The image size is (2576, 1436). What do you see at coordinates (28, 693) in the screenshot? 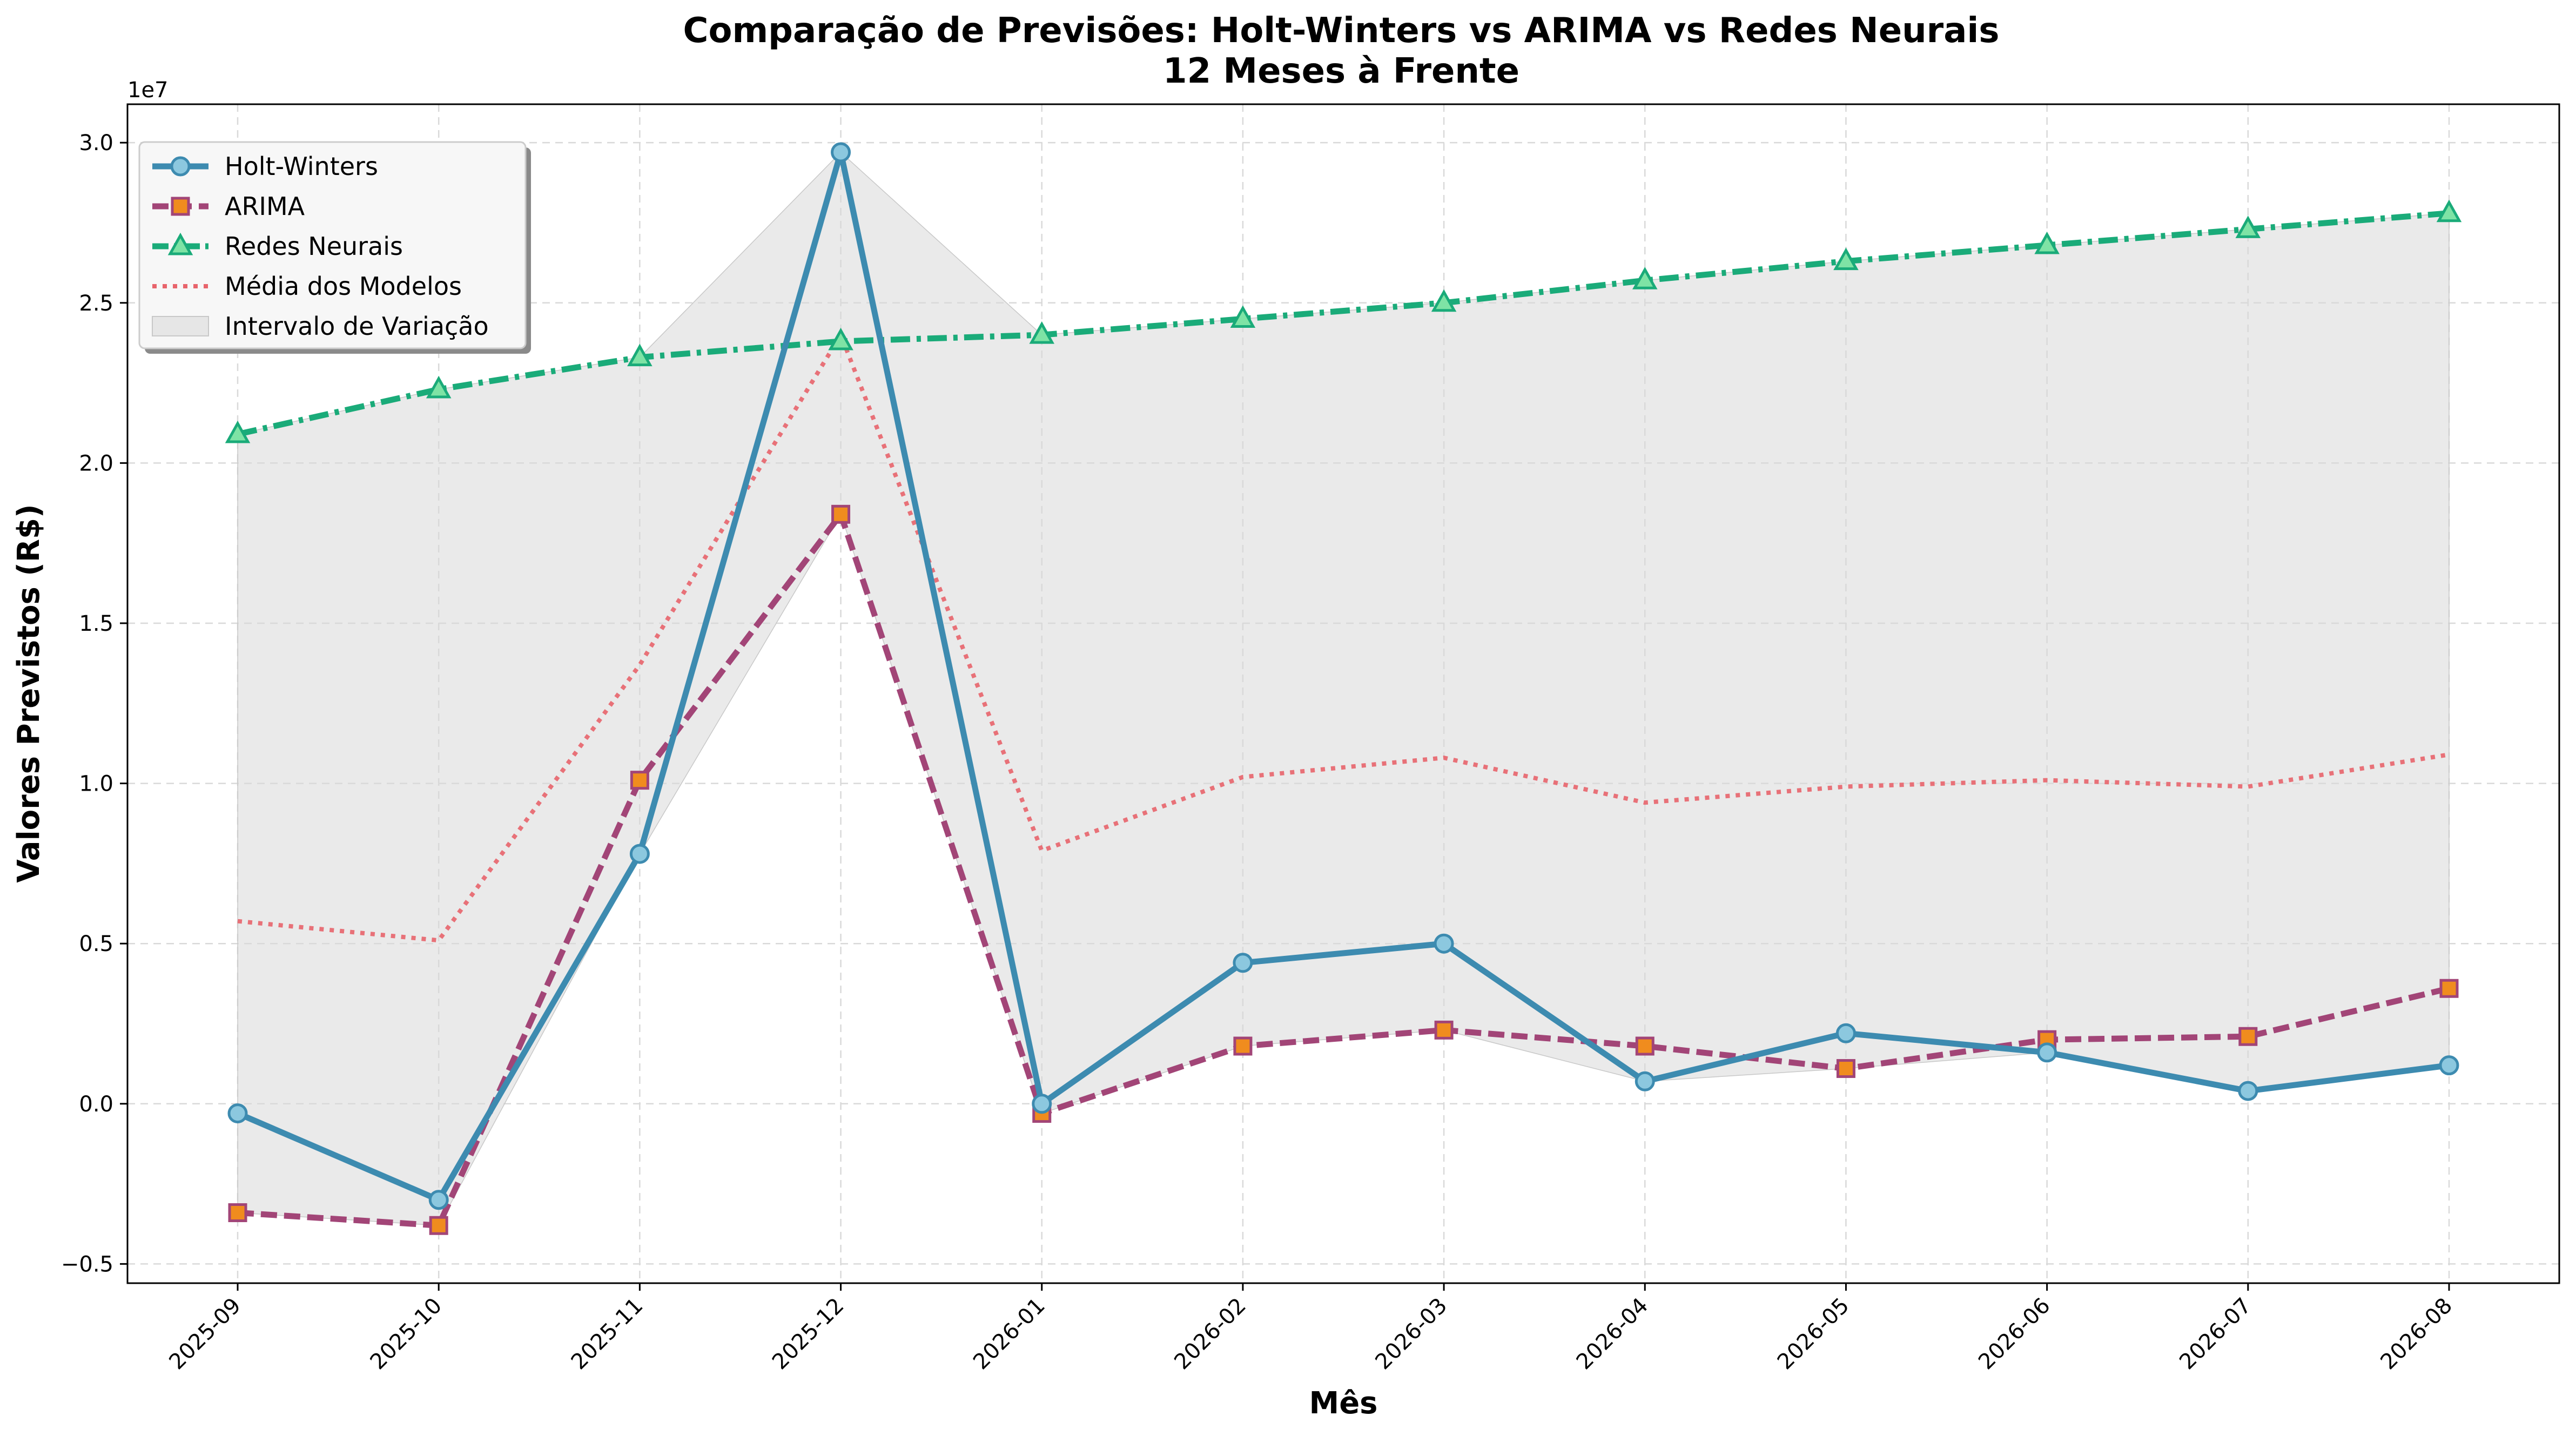
I see `y-axis-label: Valores Previstos (R$)` at bounding box center [28, 693].